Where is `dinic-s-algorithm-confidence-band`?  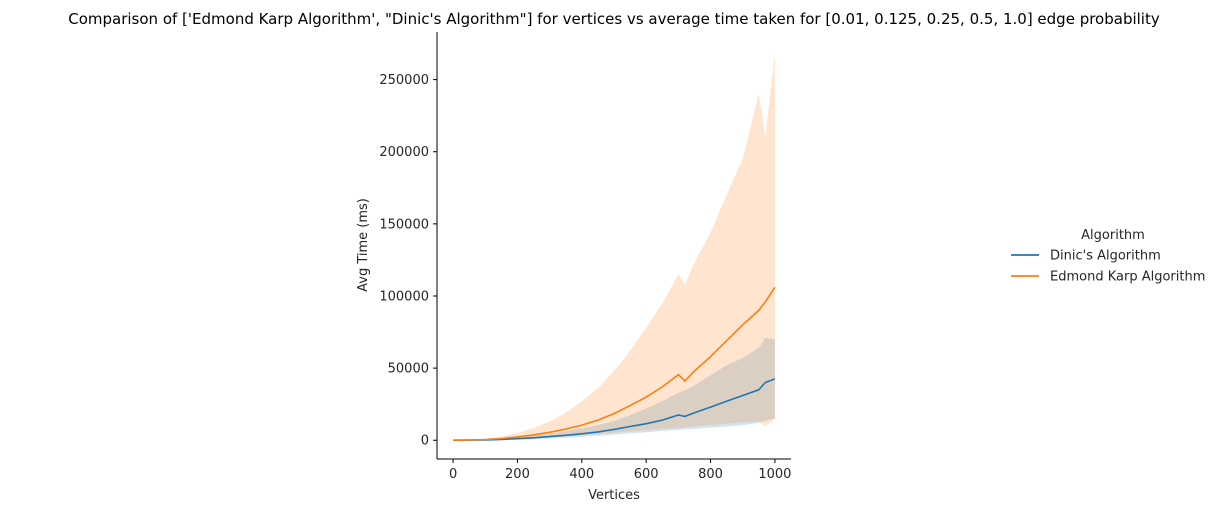
dinic-s-algorithm-confidence-band is located at coordinates (614, 389).